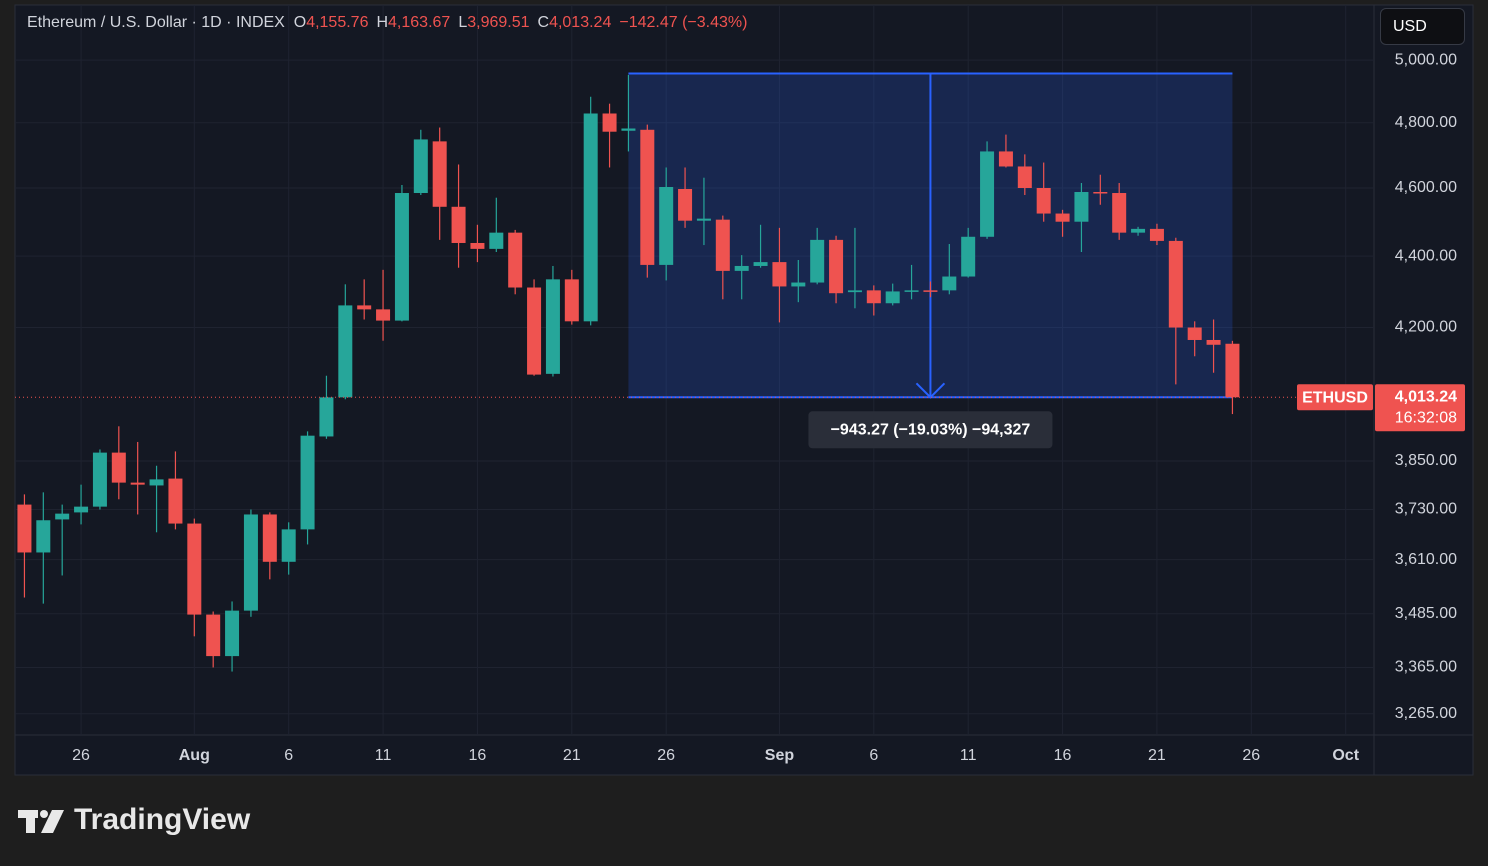 The image size is (1488, 866). I want to click on ohlc-key: H, so click(382, 22).